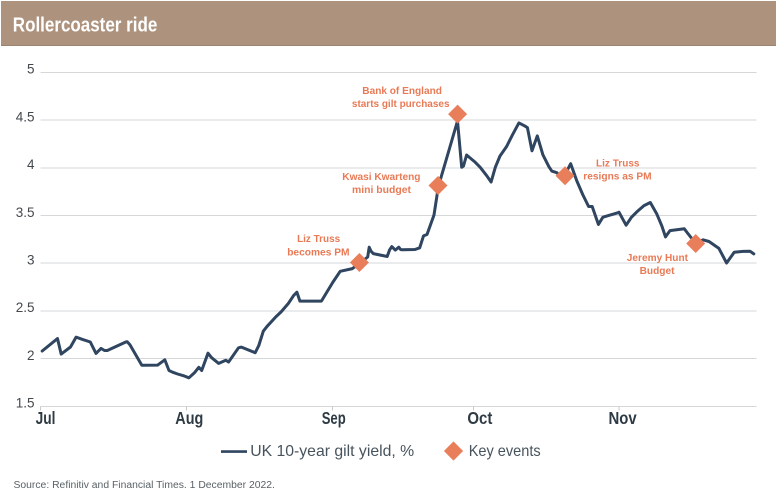 The width and height of the screenshot is (776, 503). I want to click on svg-text: 3.5, so click(25, 212).